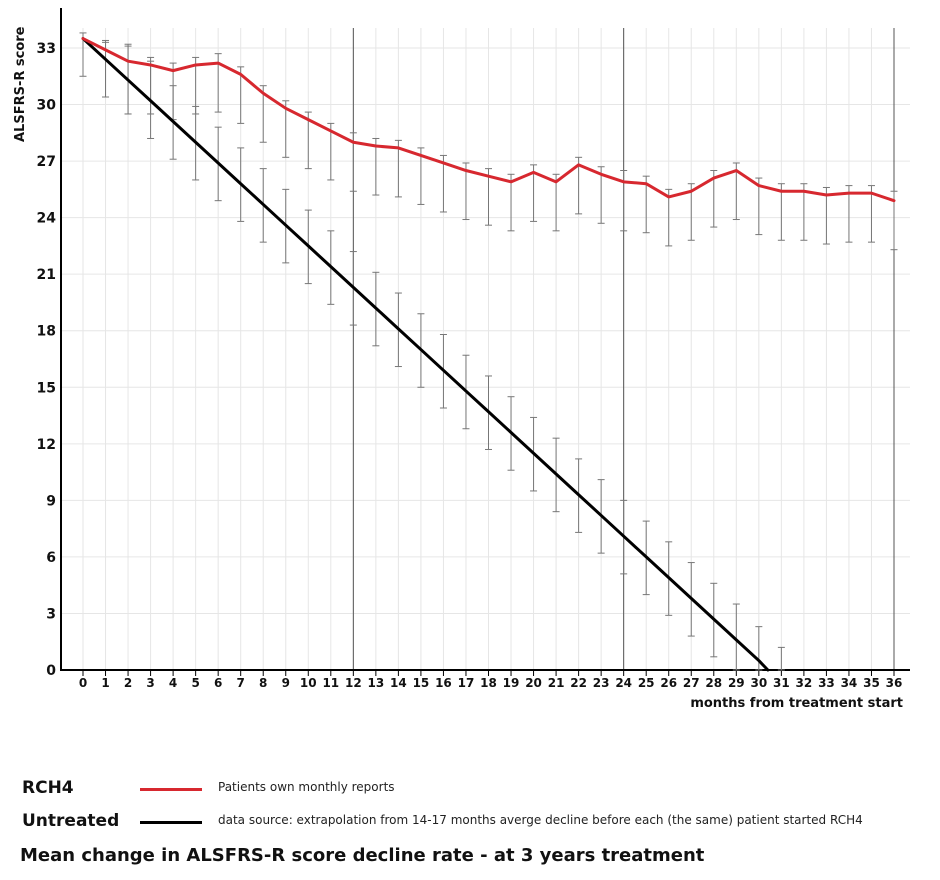 The image size is (940, 880). Describe the element at coordinates (150, 683) in the screenshot. I see `x-tick-label-3: 3` at that location.